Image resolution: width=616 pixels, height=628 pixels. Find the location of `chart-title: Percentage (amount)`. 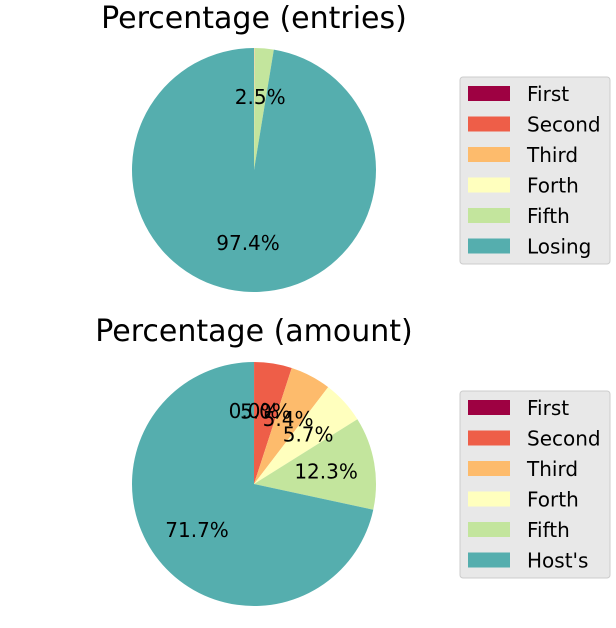

chart-title: Percentage (amount) is located at coordinates (253, 331).